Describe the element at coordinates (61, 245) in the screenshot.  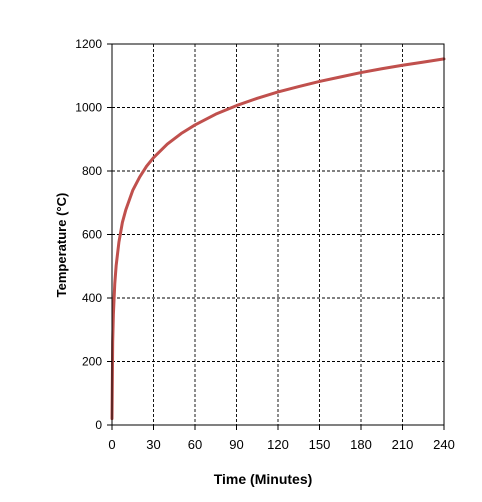
I see `y-axis-title: Temperature (°C)` at that location.